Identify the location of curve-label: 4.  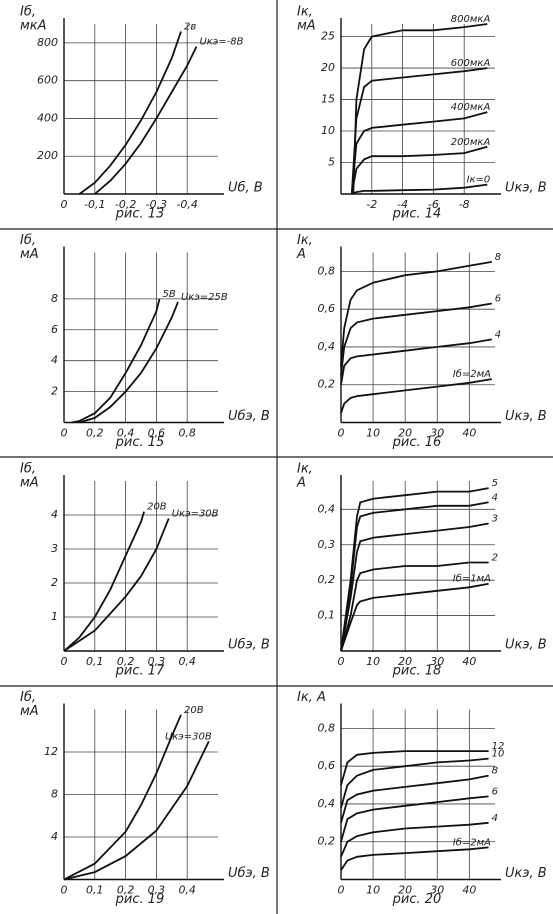
(495, 497).